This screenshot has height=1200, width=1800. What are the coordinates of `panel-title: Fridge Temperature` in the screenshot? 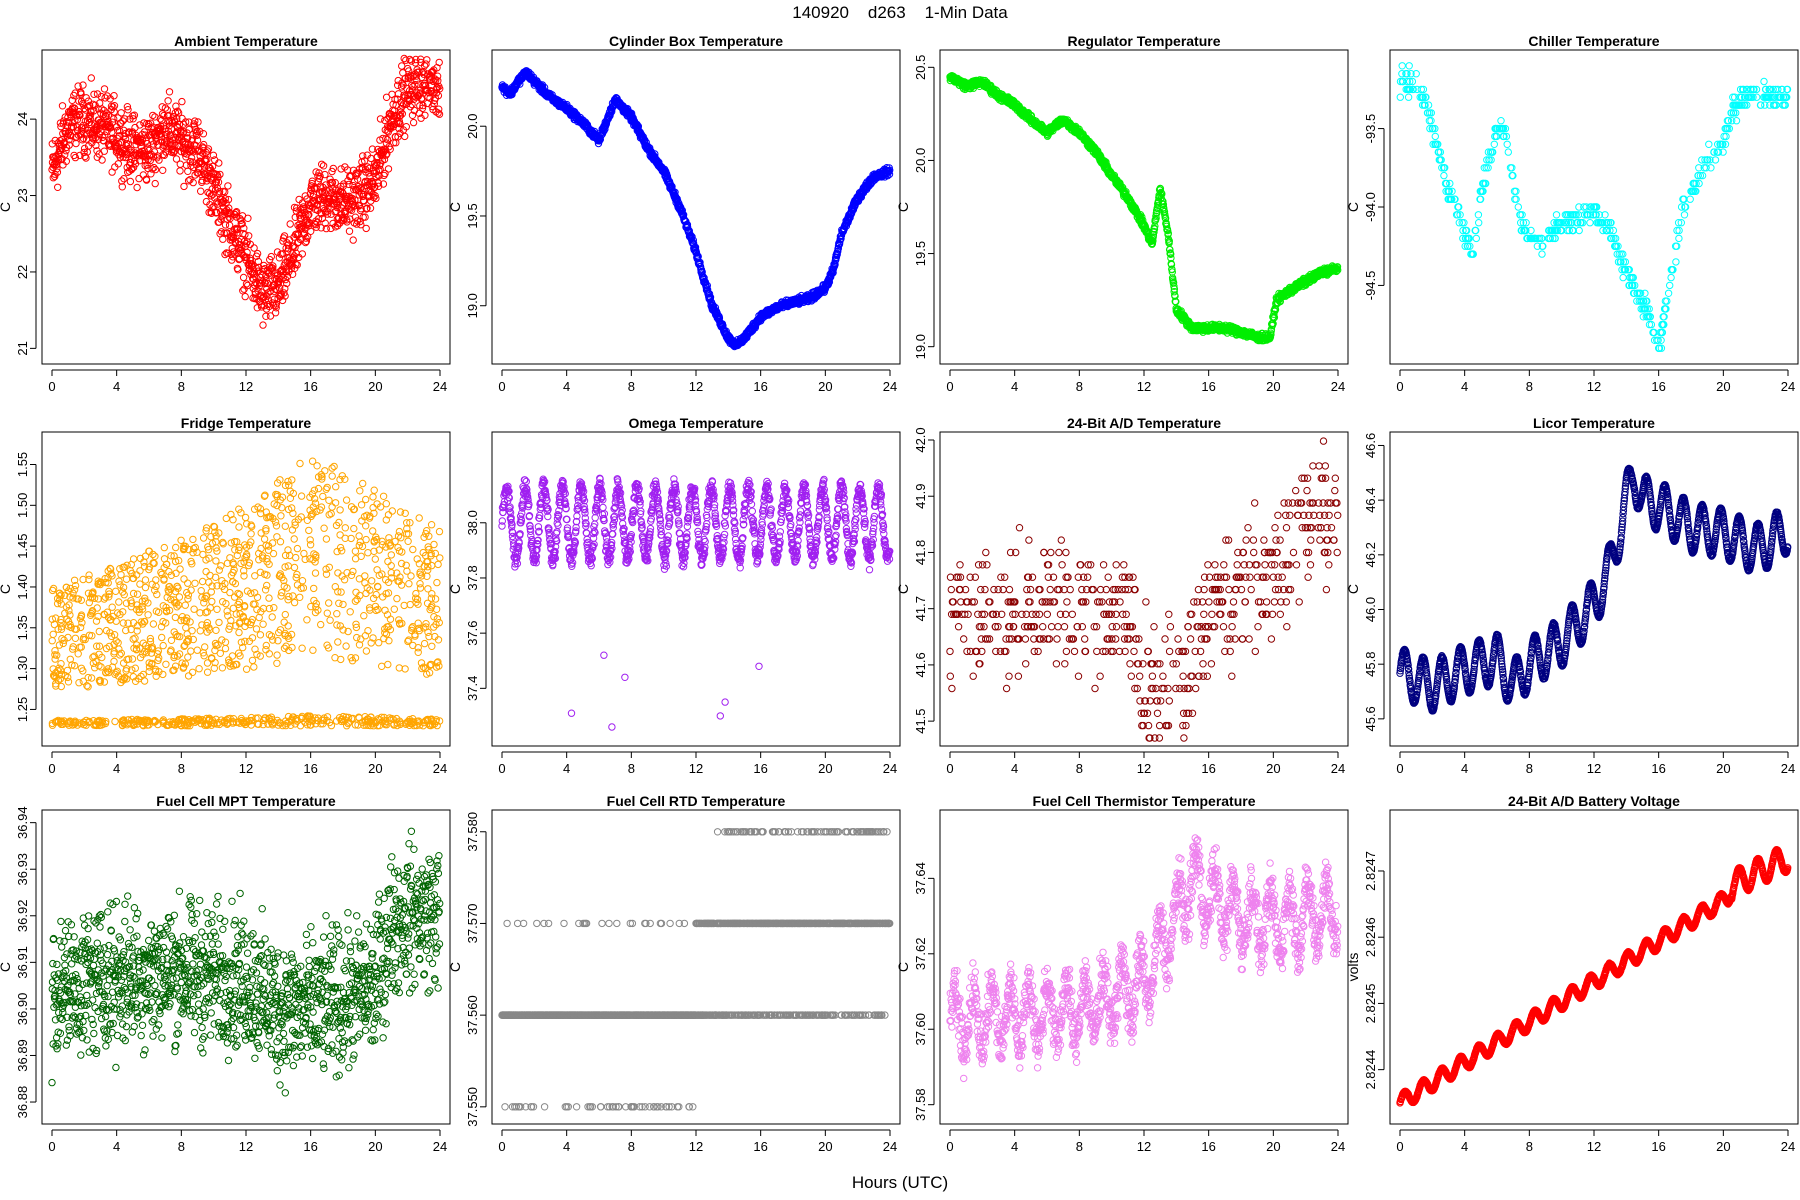 It's located at (246, 423).